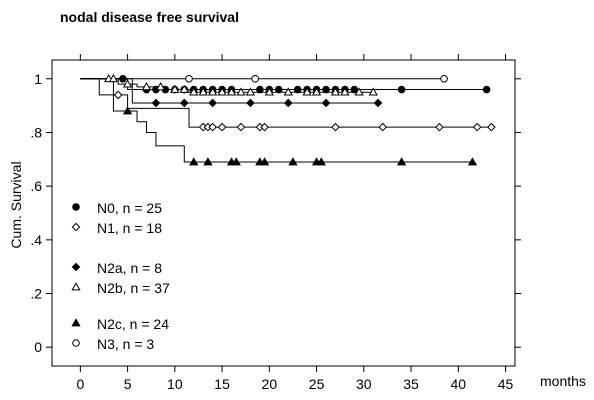  I want to click on legend-entry: N2b, n = 37, so click(133, 288).